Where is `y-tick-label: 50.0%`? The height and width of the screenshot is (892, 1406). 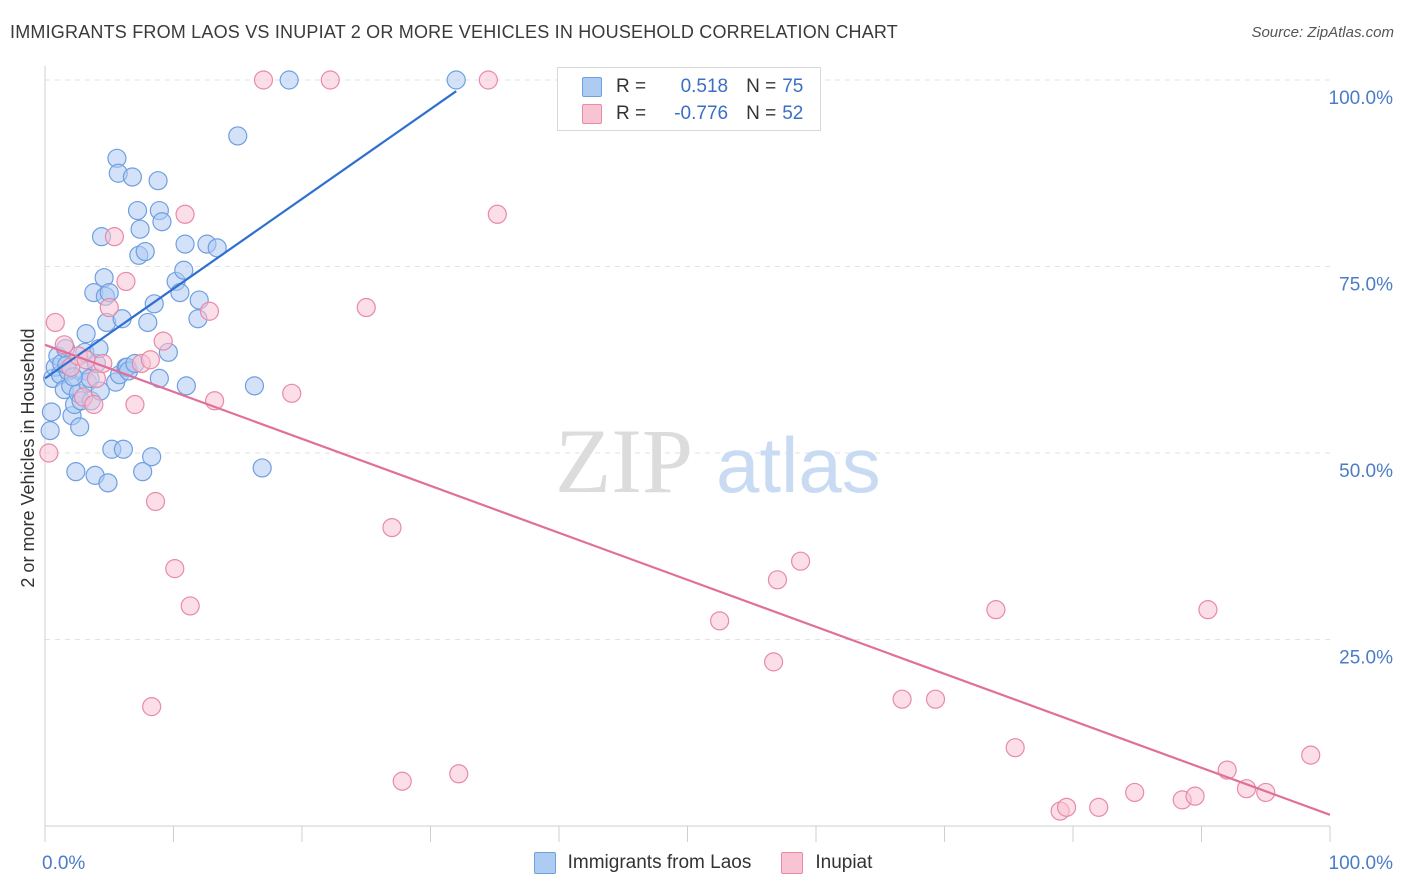
y-tick-label: 50.0% is located at coordinates (1366, 471).